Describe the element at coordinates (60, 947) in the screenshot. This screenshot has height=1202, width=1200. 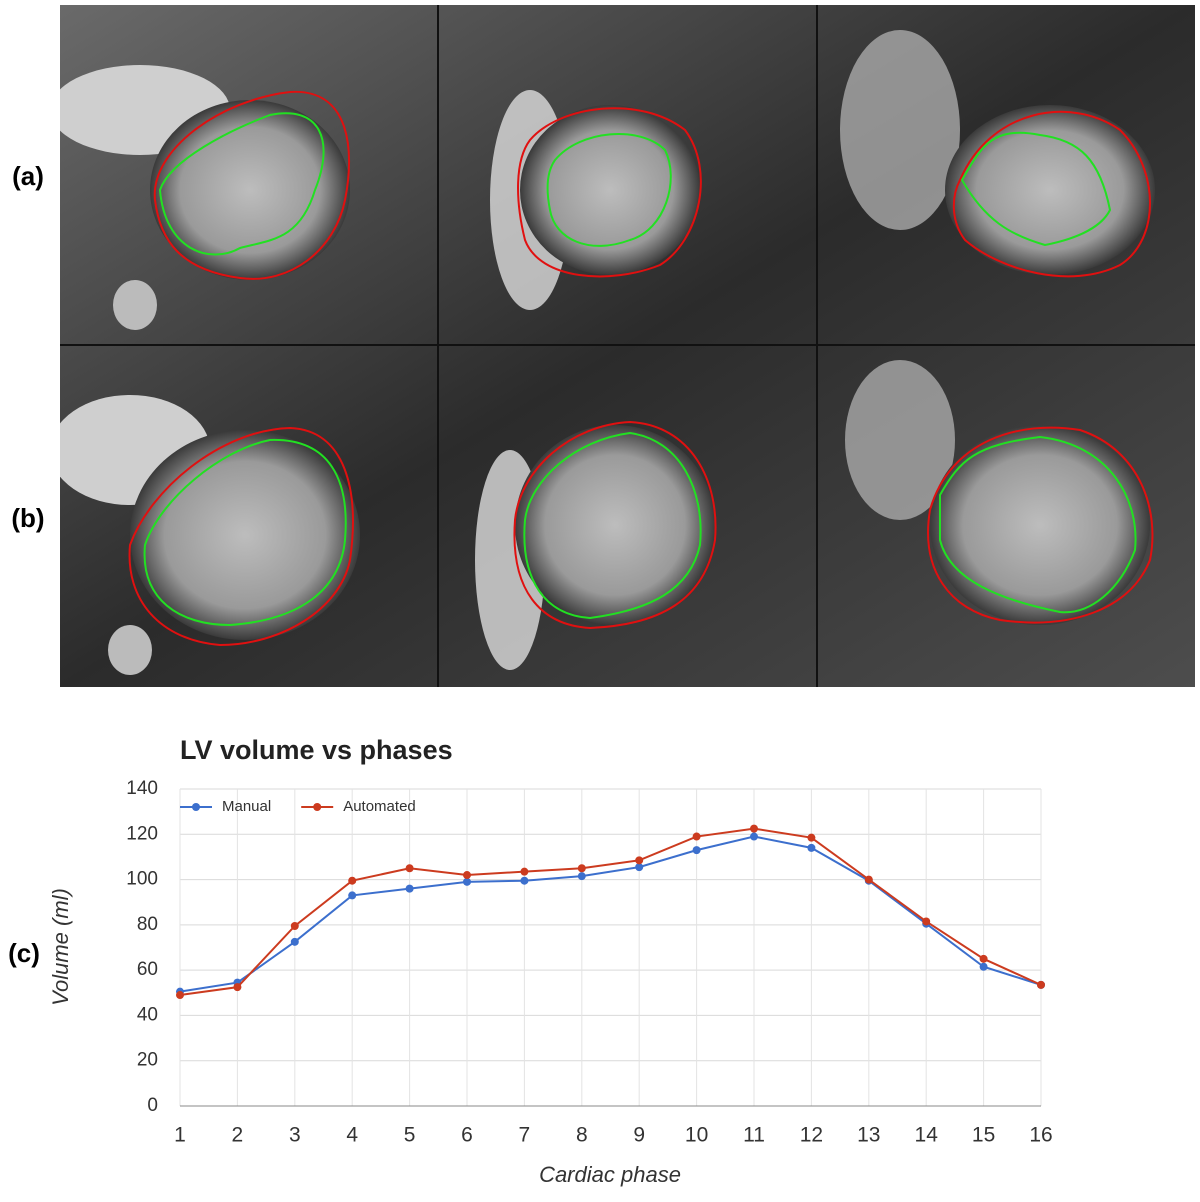
I see `y-axis-label: Volume (ml)` at that location.